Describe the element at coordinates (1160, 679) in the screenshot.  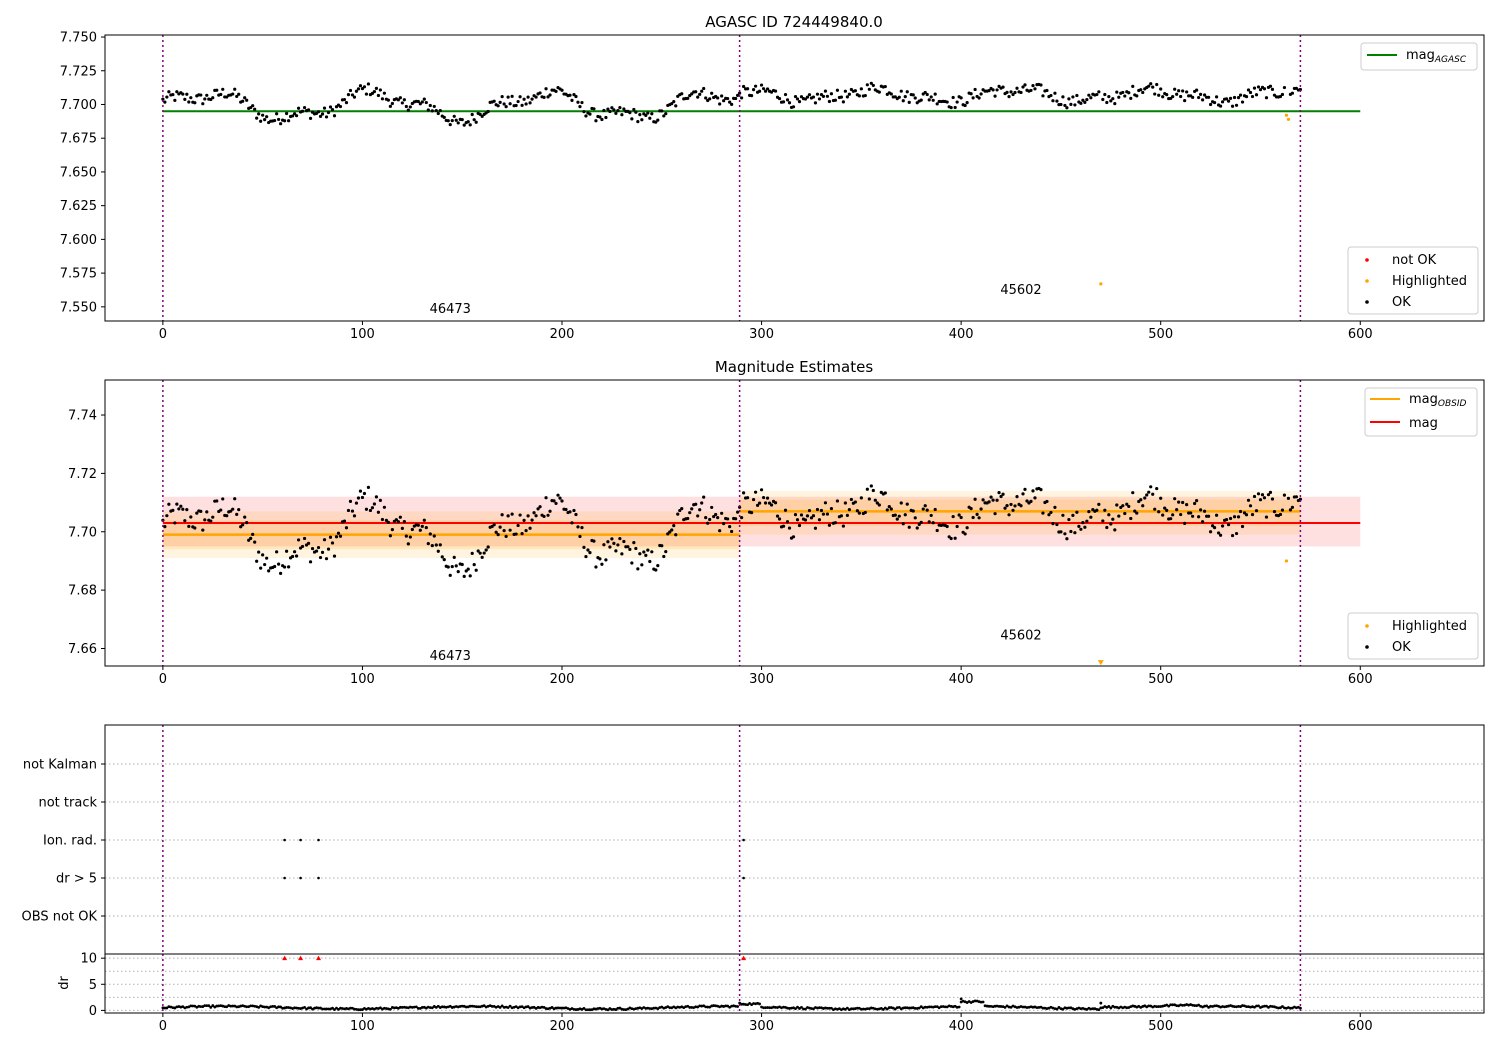
I see `p2-xtick-500: 500` at that location.